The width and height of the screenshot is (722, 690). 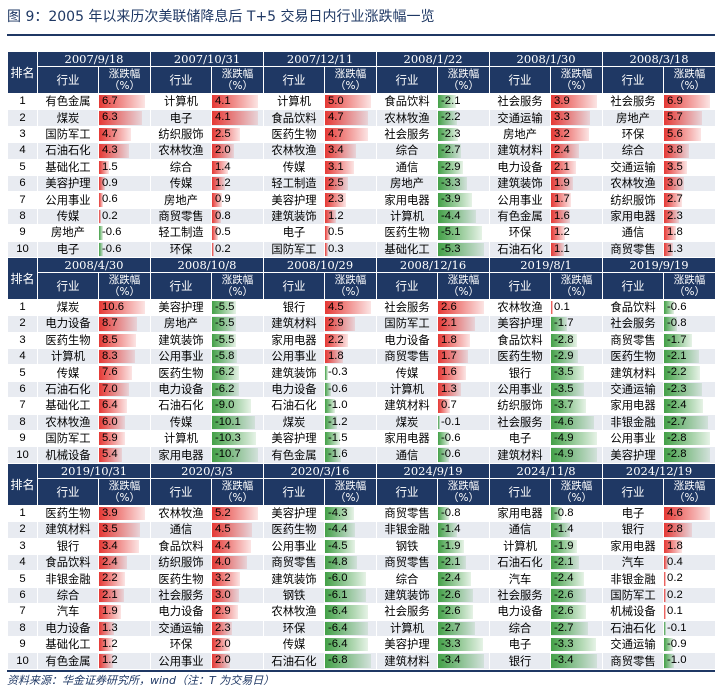 What do you see at coordinates (225, 356) in the screenshot?
I see `change-value: -5.8` at bounding box center [225, 356].